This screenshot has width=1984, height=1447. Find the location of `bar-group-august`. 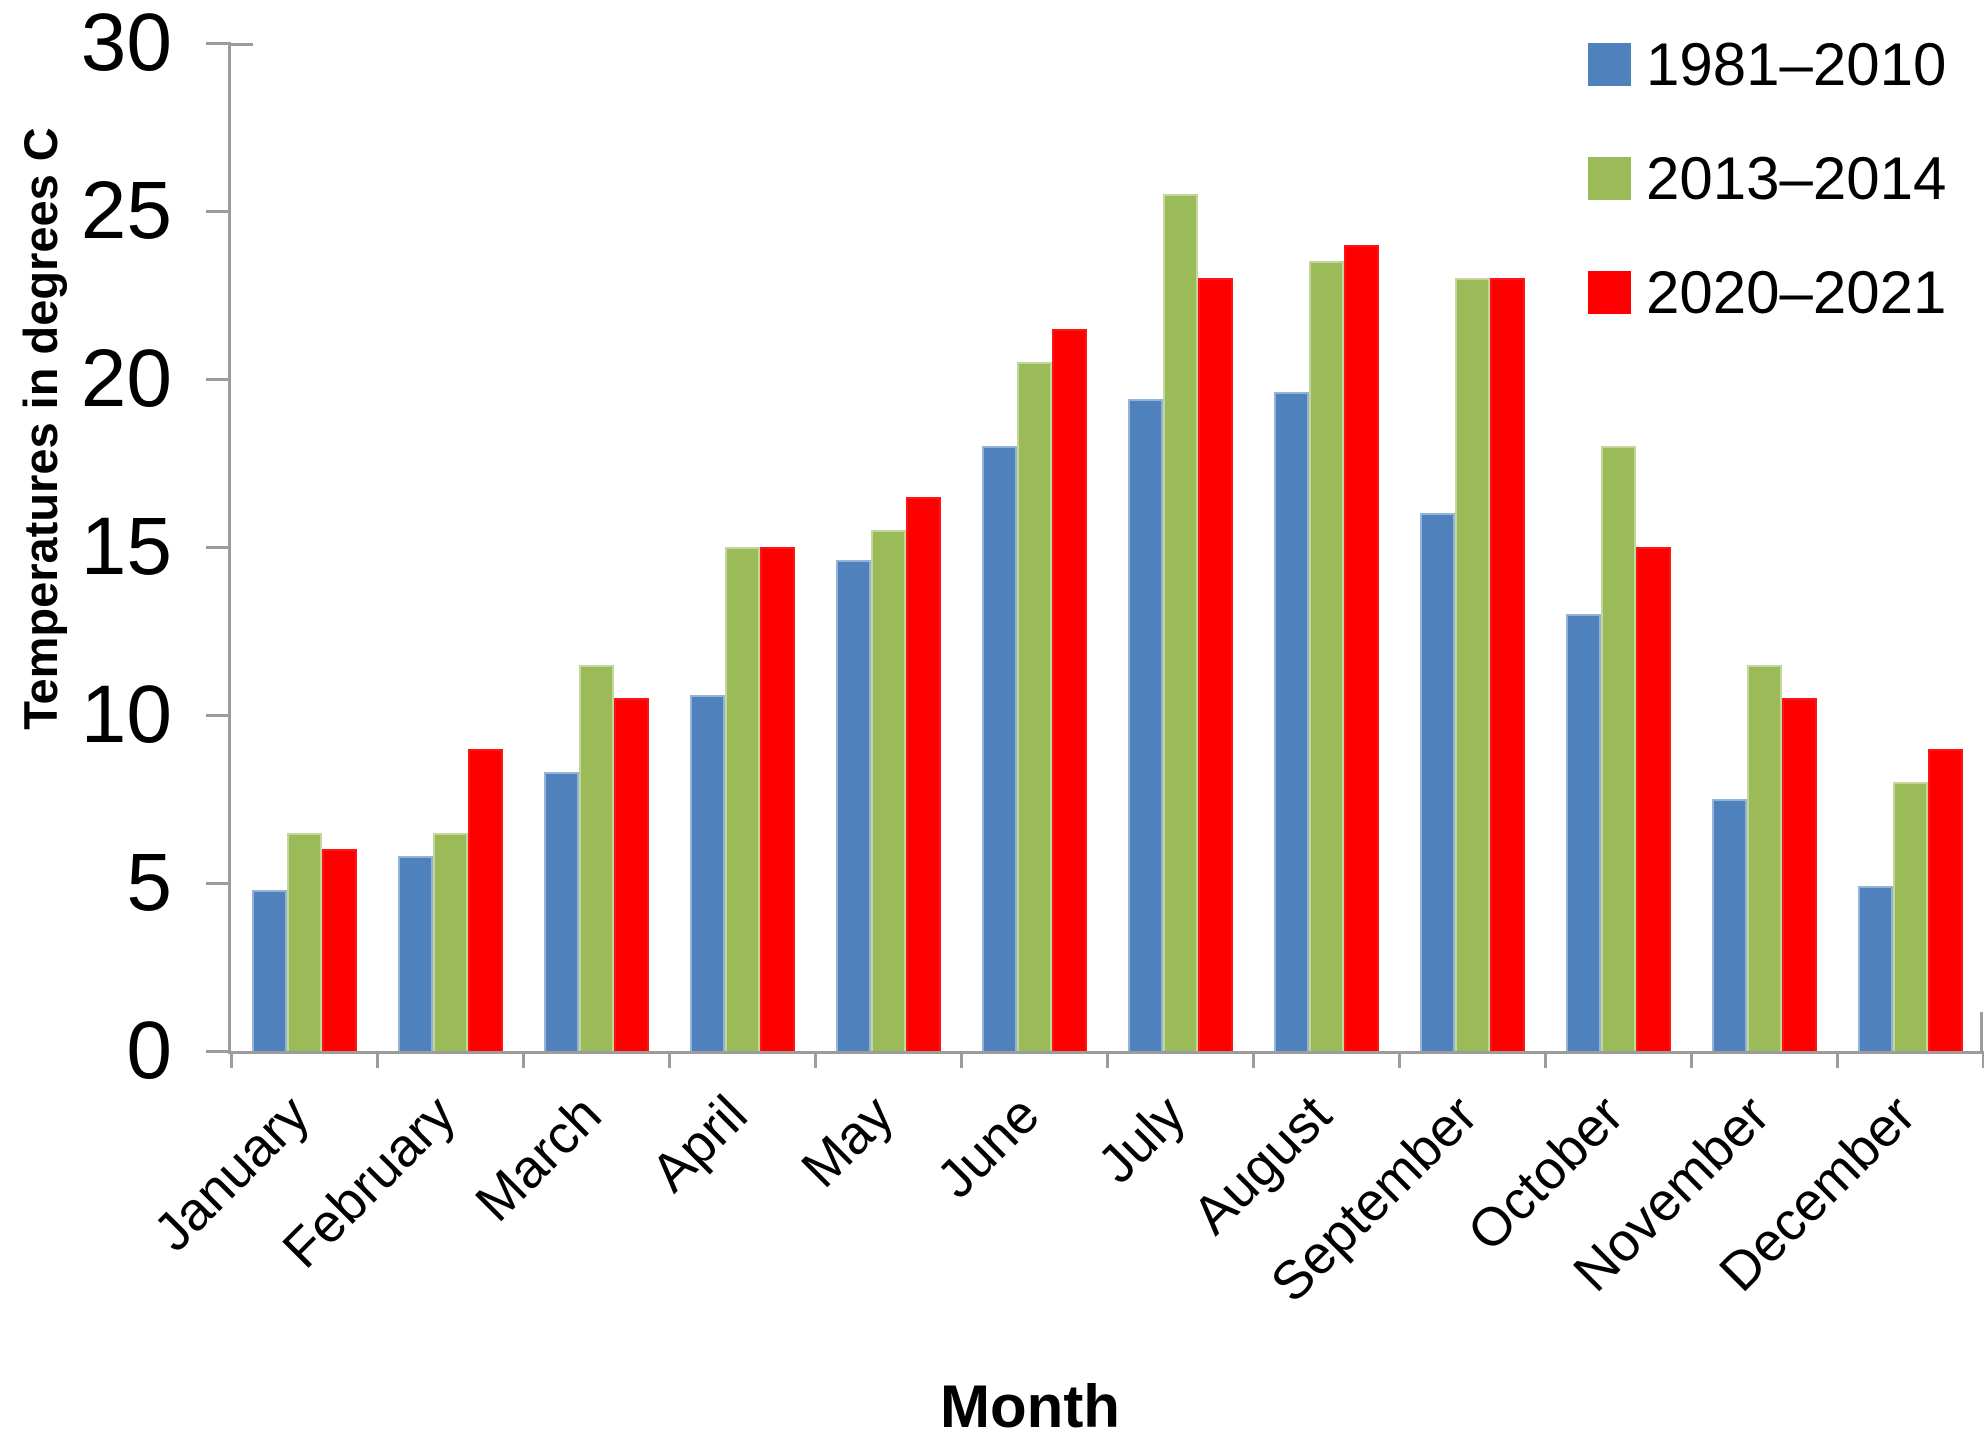

bar-group-august is located at coordinates (1326, 547).